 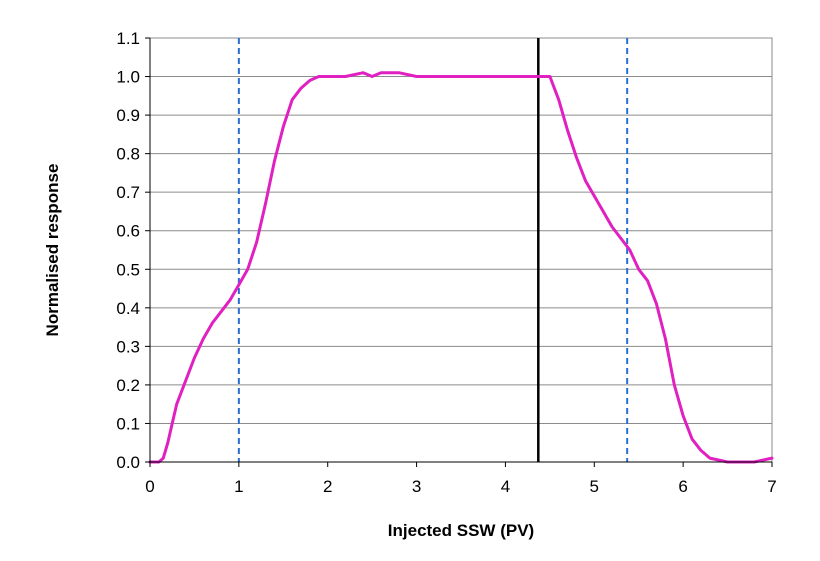 What do you see at coordinates (594, 486) in the screenshot?
I see `x-tick-label: 5` at bounding box center [594, 486].